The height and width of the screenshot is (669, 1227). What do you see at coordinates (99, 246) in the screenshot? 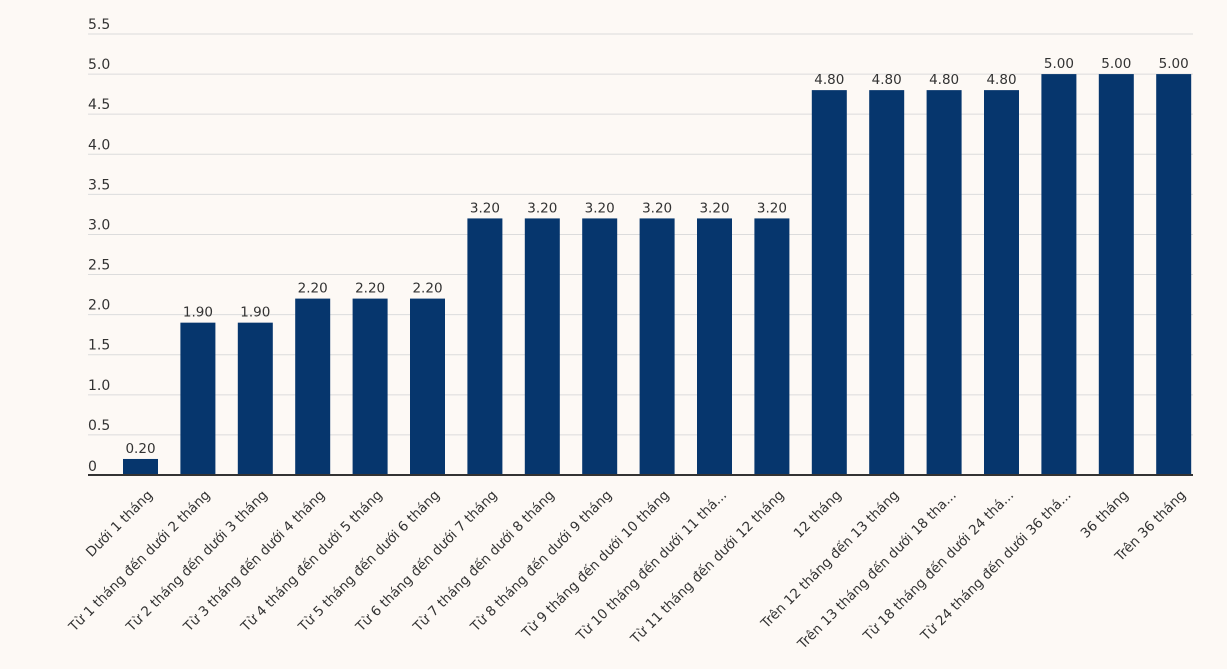
I see `y-axis-ticks: 0 0.5 1.0 1.5 2.0 2.5 3.0 3.5 4.0 4.5 5.0 5.5` at bounding box center [99, 246].